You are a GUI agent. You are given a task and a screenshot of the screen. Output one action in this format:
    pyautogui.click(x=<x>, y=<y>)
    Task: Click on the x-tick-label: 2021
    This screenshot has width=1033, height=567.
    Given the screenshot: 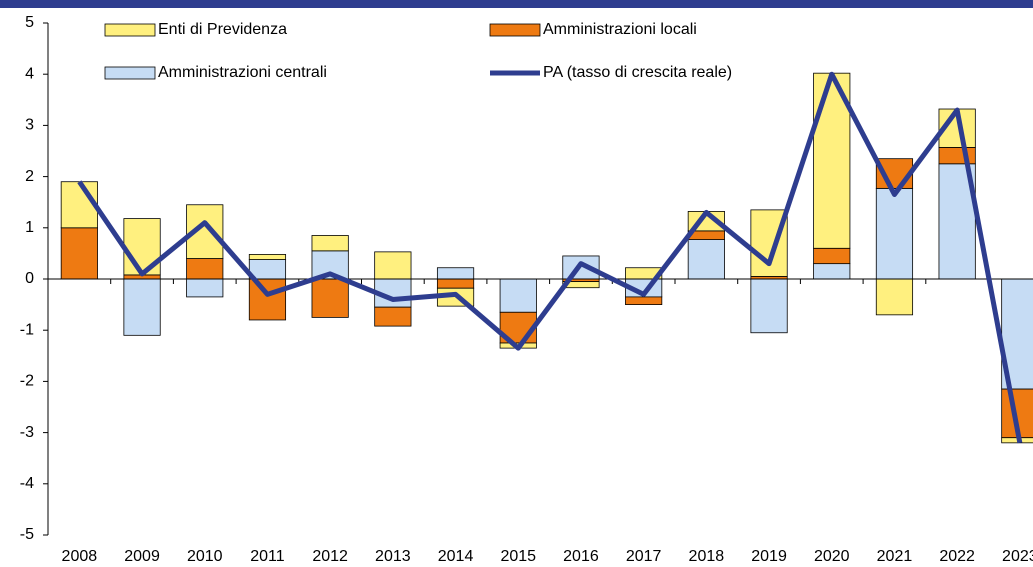 What is the action you would take?
    pyautogui.click(x=895, y=556)
    